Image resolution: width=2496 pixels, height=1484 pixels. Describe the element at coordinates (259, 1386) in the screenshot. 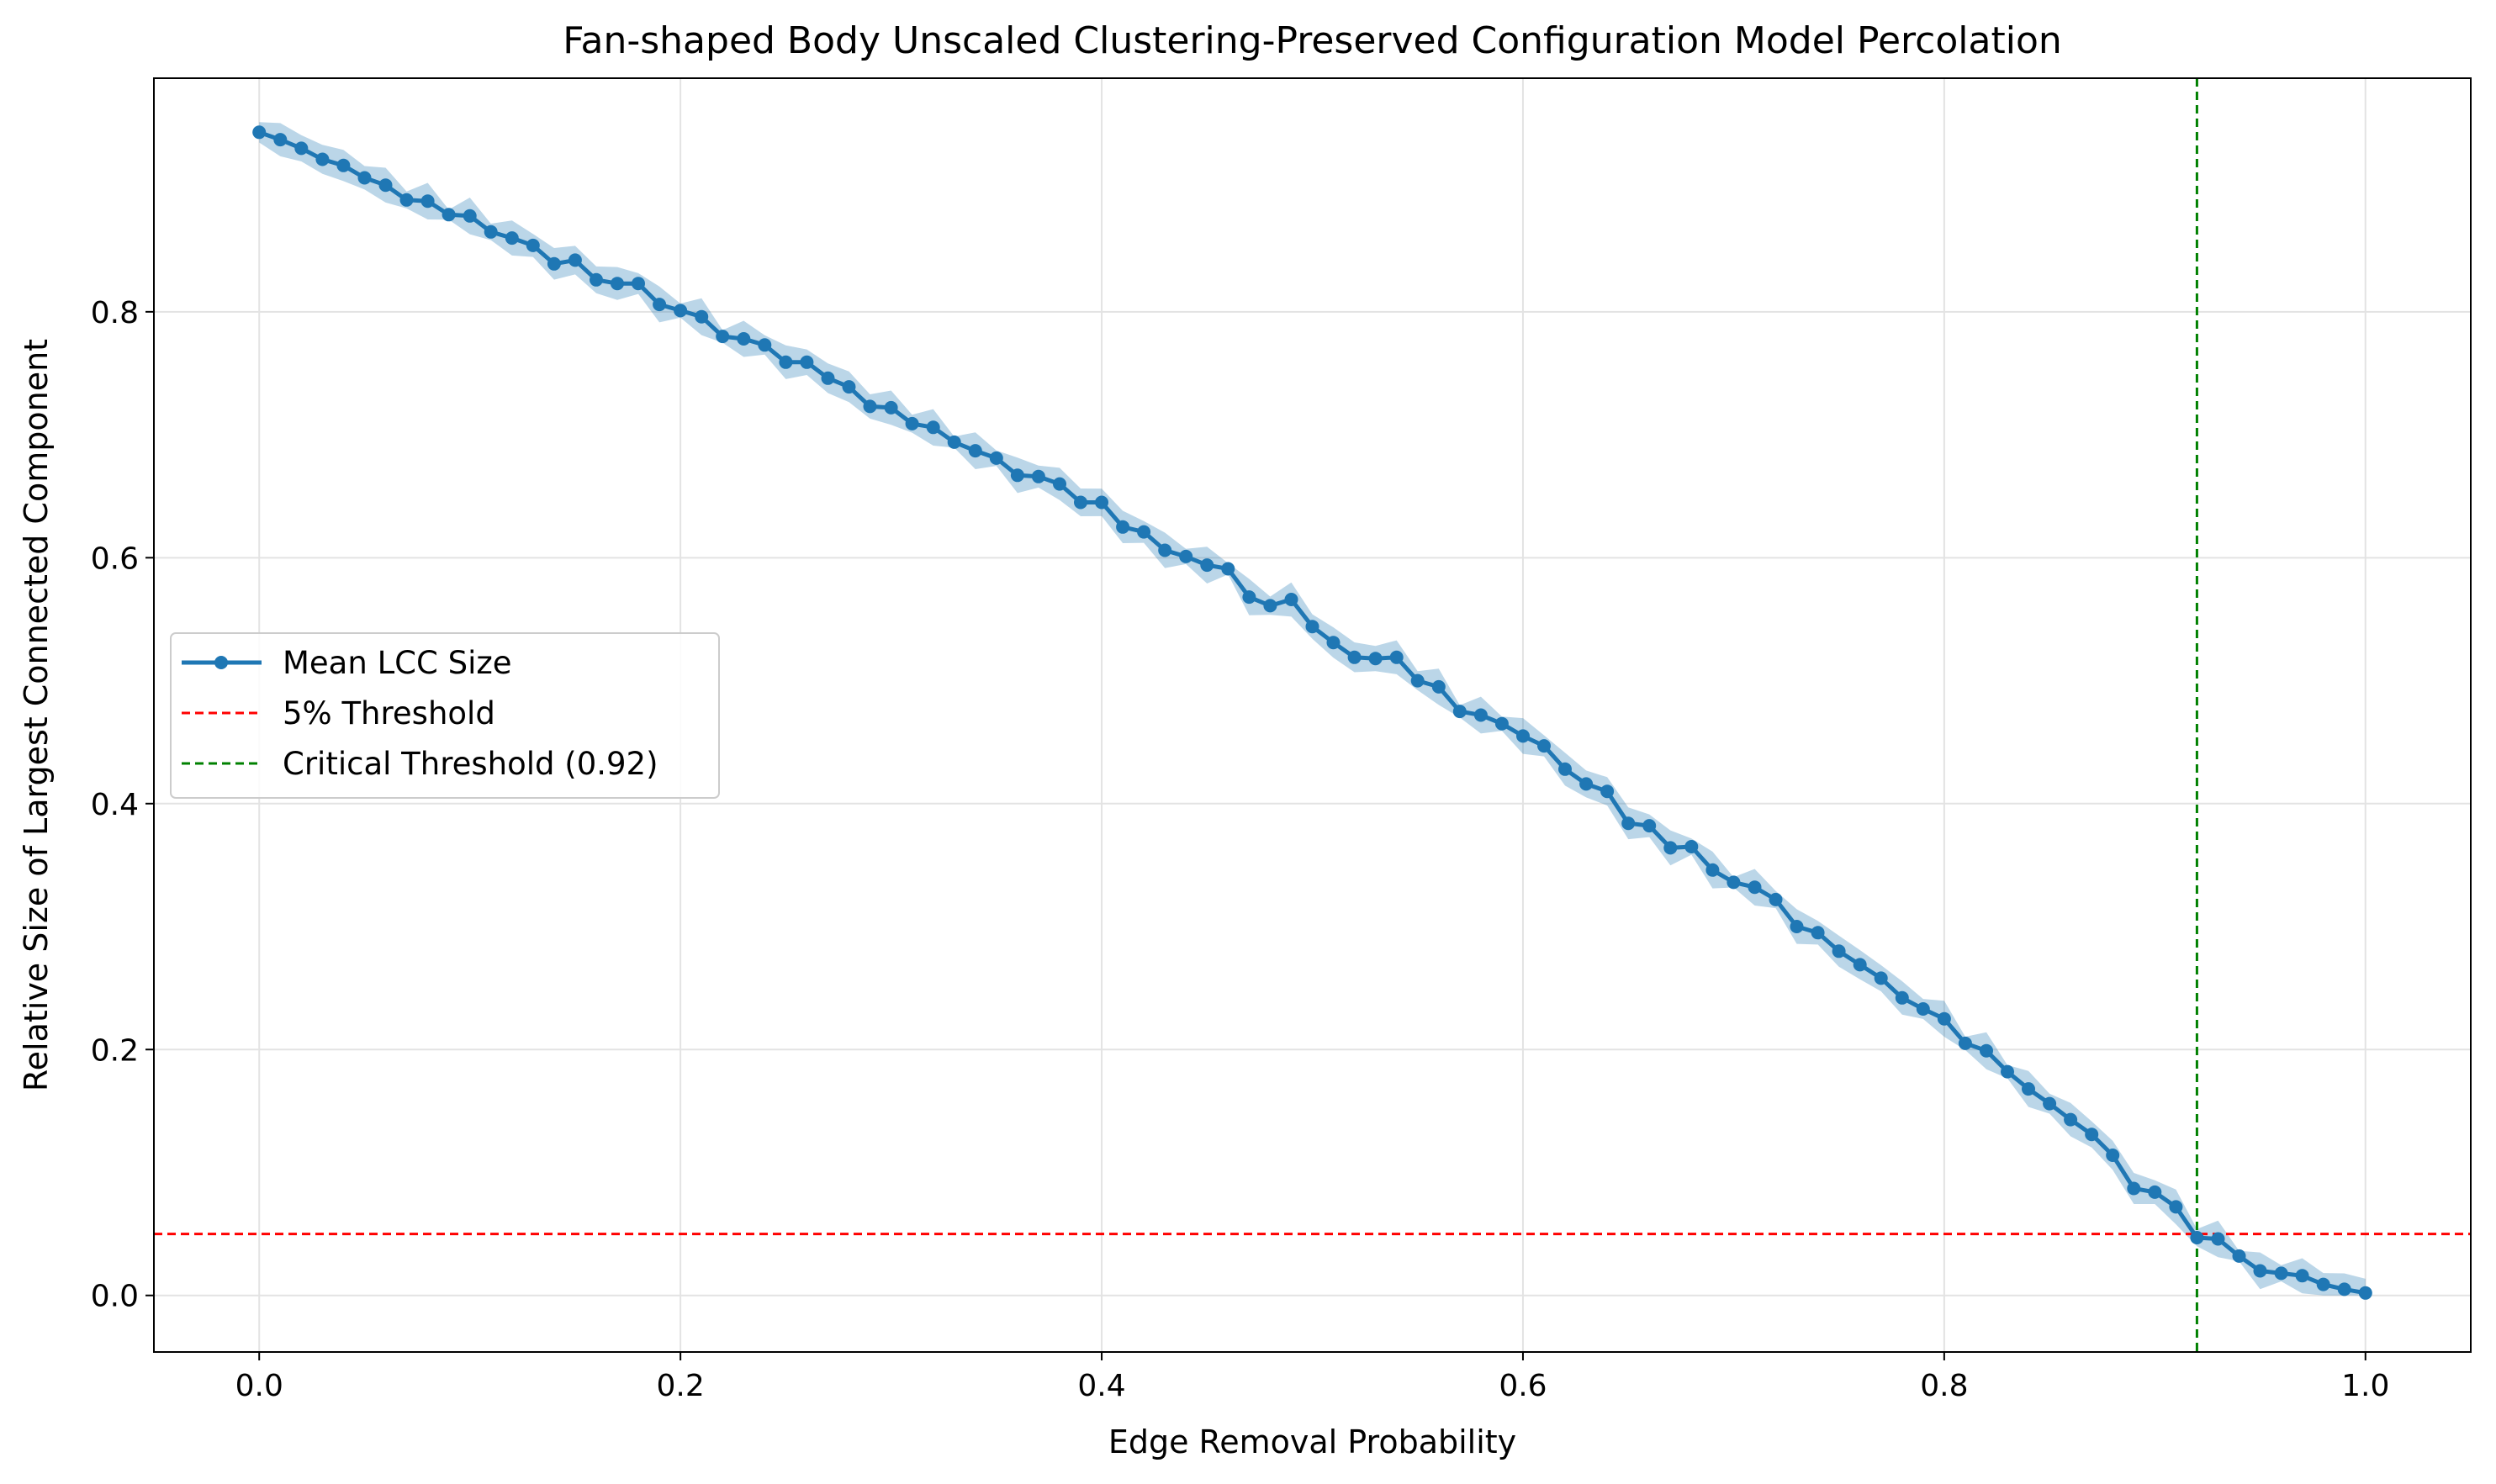

I see `x-tick-label: 0.0` at that location.